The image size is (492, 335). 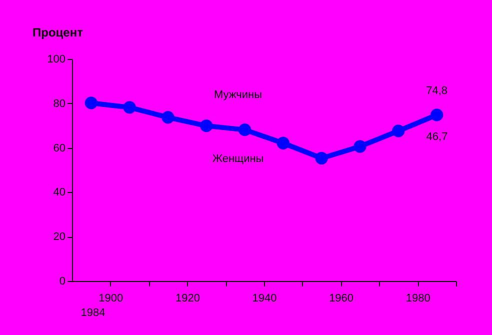 What do you see at coordinates (59, 192) in the screenshot?
I see `y-tick-label: 40` at bounding box center [59, 192].